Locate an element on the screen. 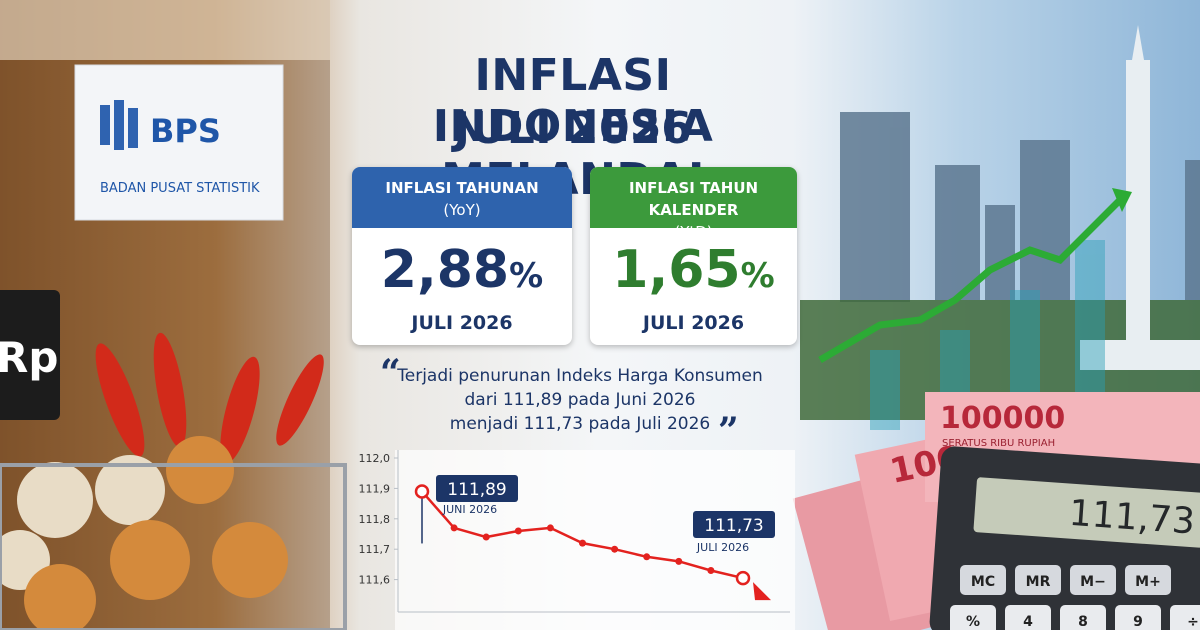  quote-mark-close: ” is located at coordinates (728, 431).